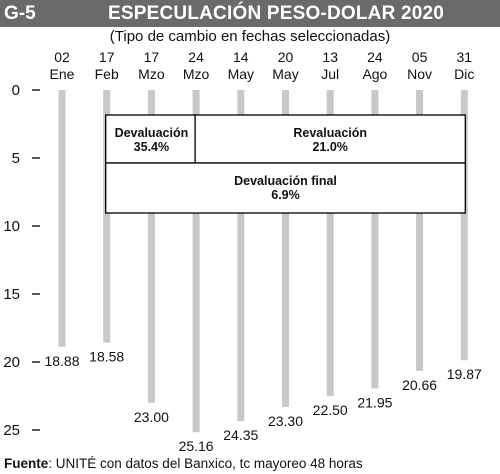 This screenshot has height=474, width=500. Describe the element at coordinates (106, 357) in the screenshot. I see `data-label: 18.58` at that location.